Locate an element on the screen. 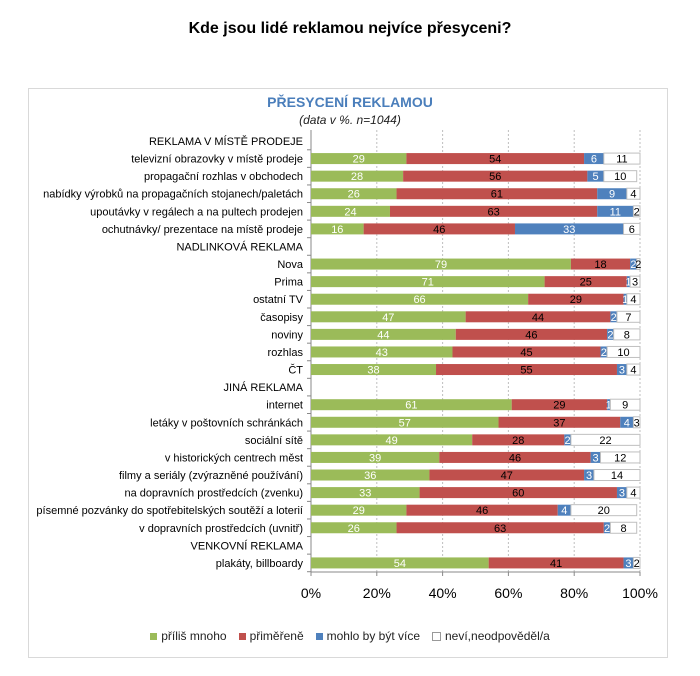 The height and width of the screenshot is (676, 700). legend-label: neví,neodpověděl/a is located at coordinates (497, 636).